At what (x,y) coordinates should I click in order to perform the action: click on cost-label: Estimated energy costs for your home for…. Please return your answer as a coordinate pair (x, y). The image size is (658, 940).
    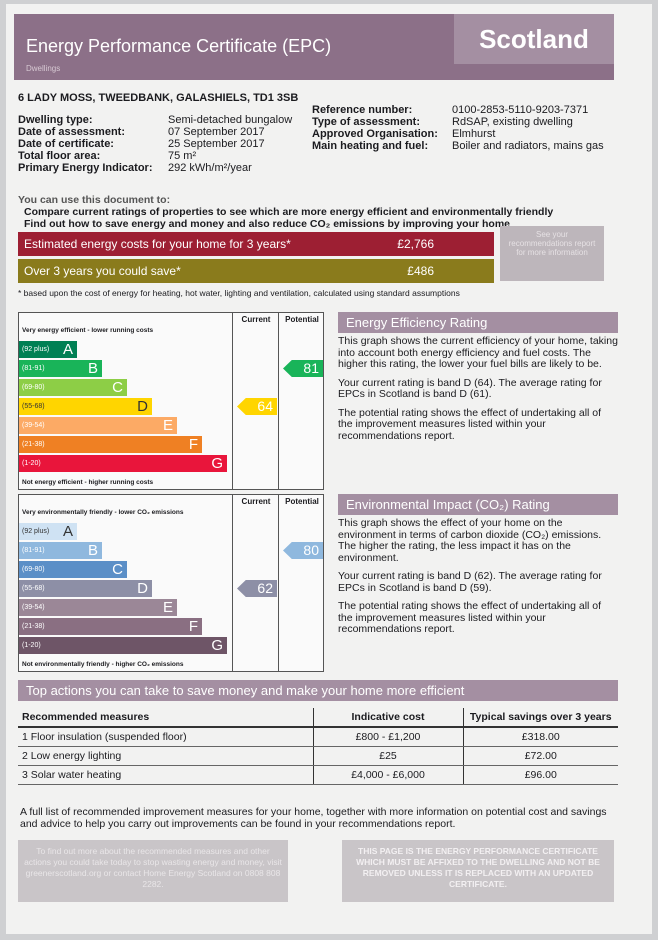
    Looking at the image, I should click on (157, 244).